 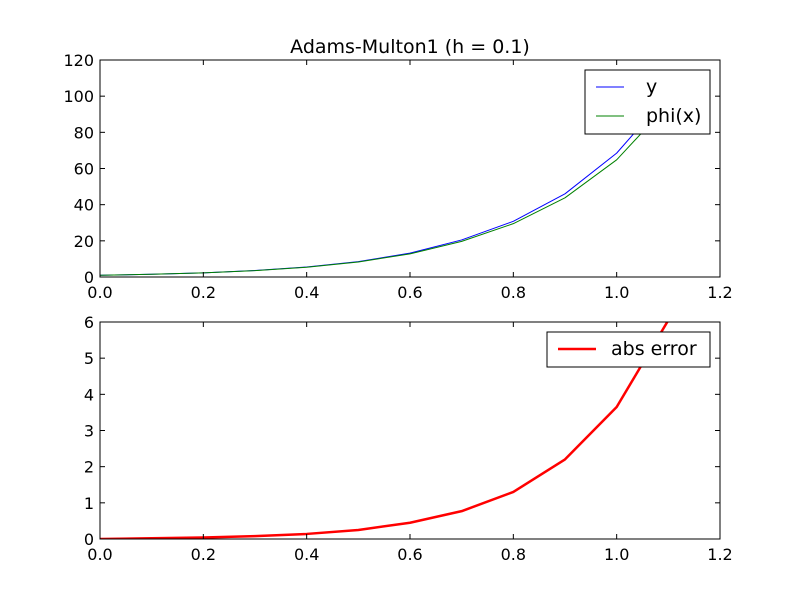 What do you see at coordinates (89, 503) in the screenshot?
I see `bottom-y-tick-label: 1` at bounding box center [89, 503].